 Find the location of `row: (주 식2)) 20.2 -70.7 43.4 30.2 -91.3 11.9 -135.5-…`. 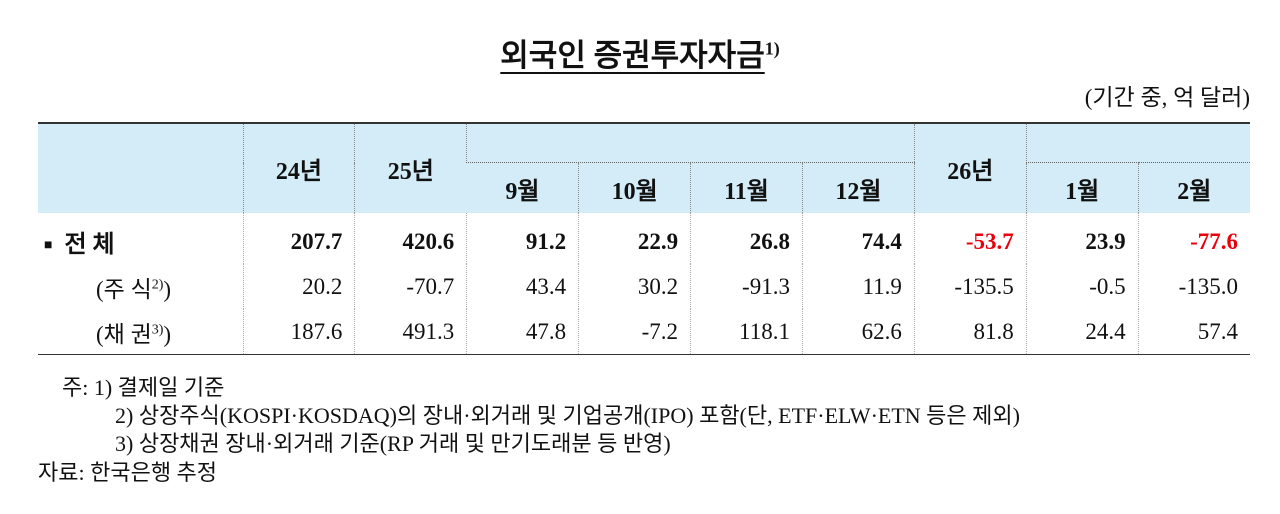

row: (주 식2)) 20.2 -70.7 43.4 30.2 -91.3 11.9 -135.5-… is located at coordinates (644, 286).